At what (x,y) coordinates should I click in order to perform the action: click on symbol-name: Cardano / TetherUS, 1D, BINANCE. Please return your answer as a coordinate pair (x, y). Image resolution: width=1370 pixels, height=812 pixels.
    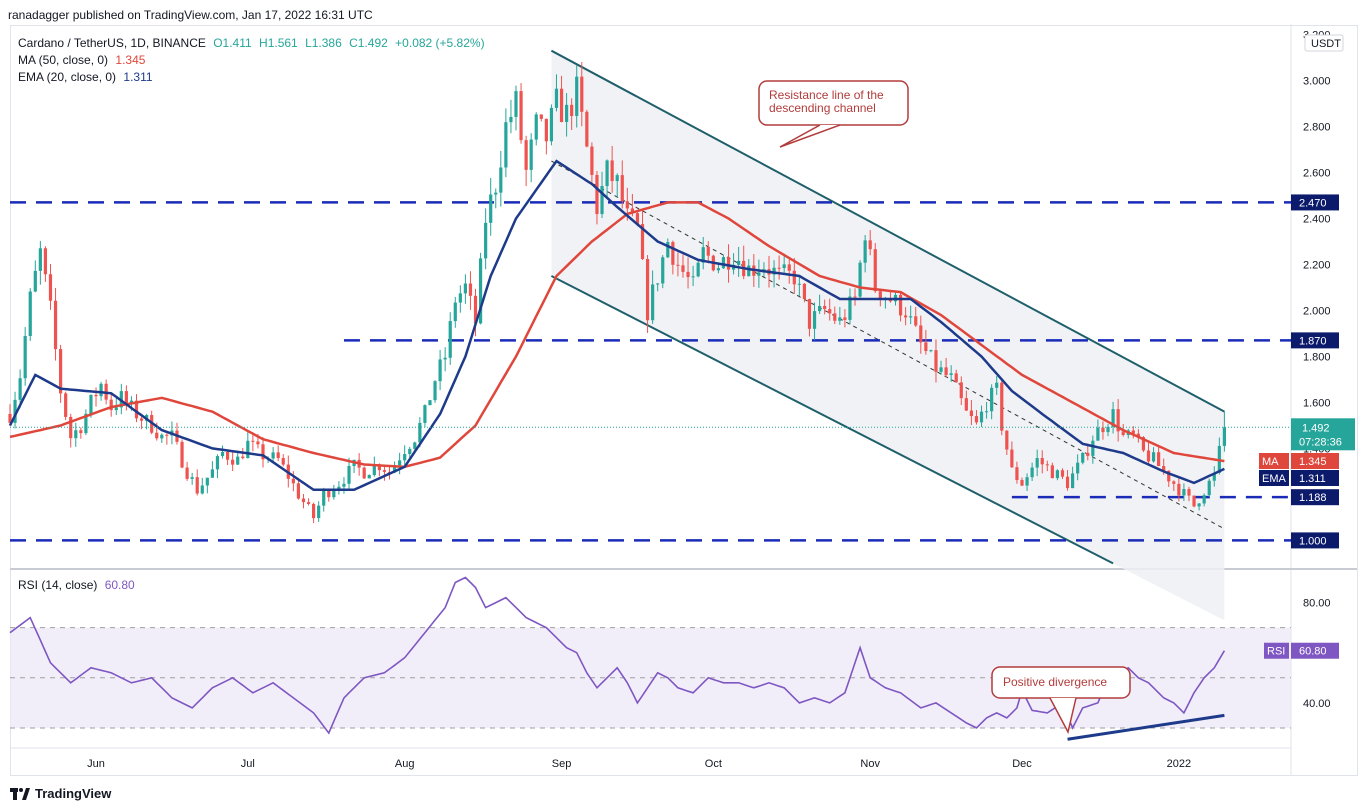
    Looking at the image, I should click on (112, 43).